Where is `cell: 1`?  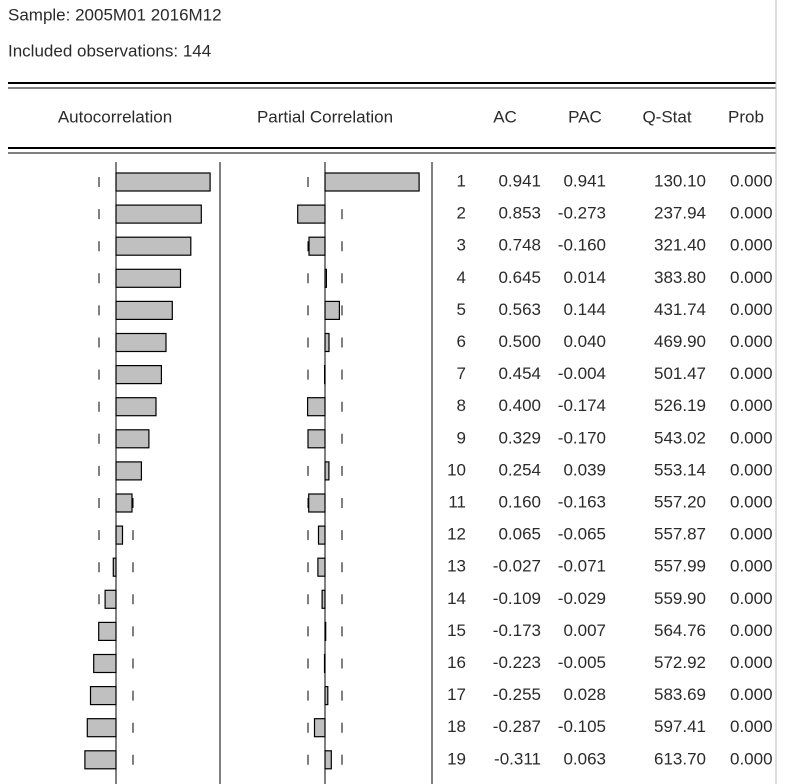
cell: 1 is located at coordinates (461, 180).